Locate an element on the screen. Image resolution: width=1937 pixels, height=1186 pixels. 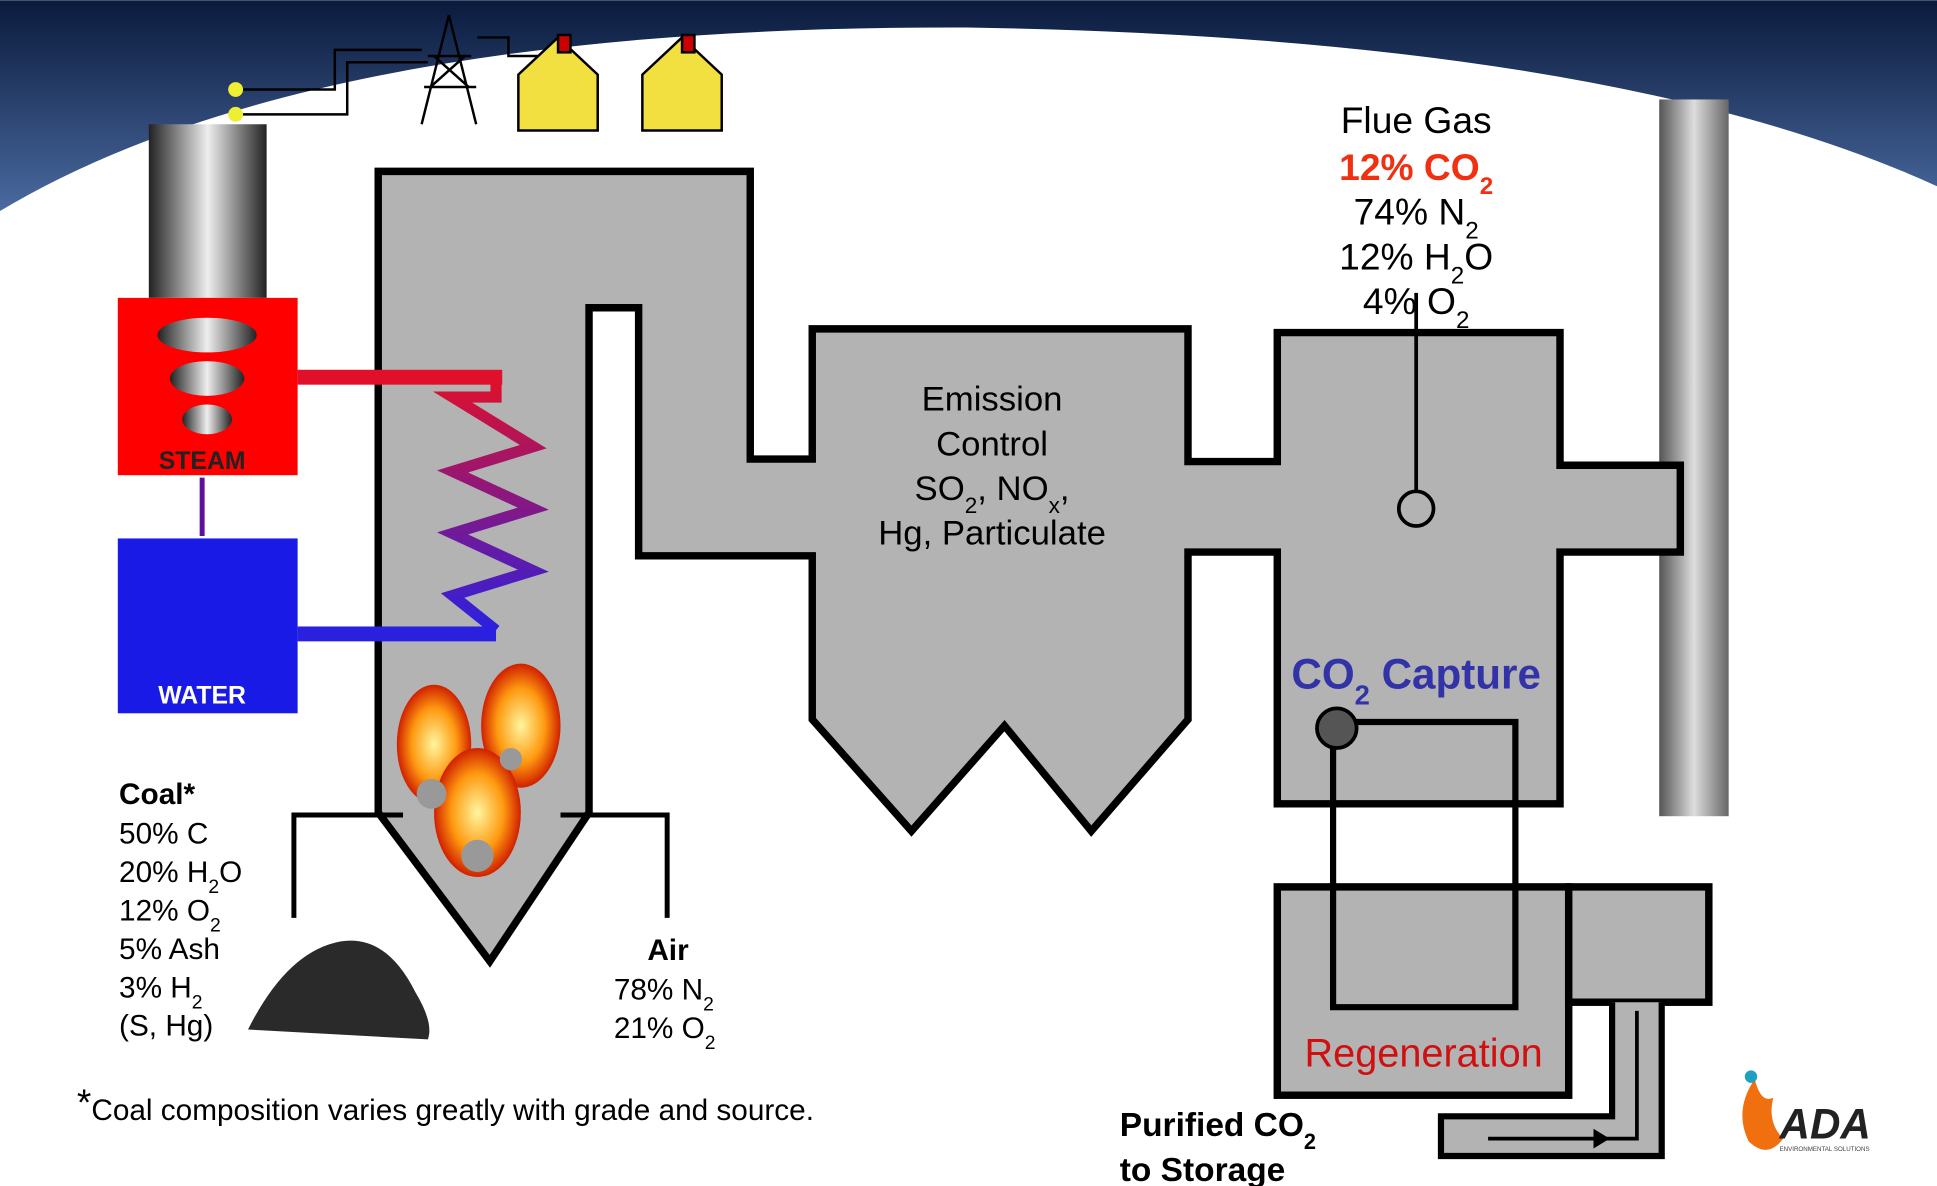
text-run: 74% N is located at coordinates (1410, 212).